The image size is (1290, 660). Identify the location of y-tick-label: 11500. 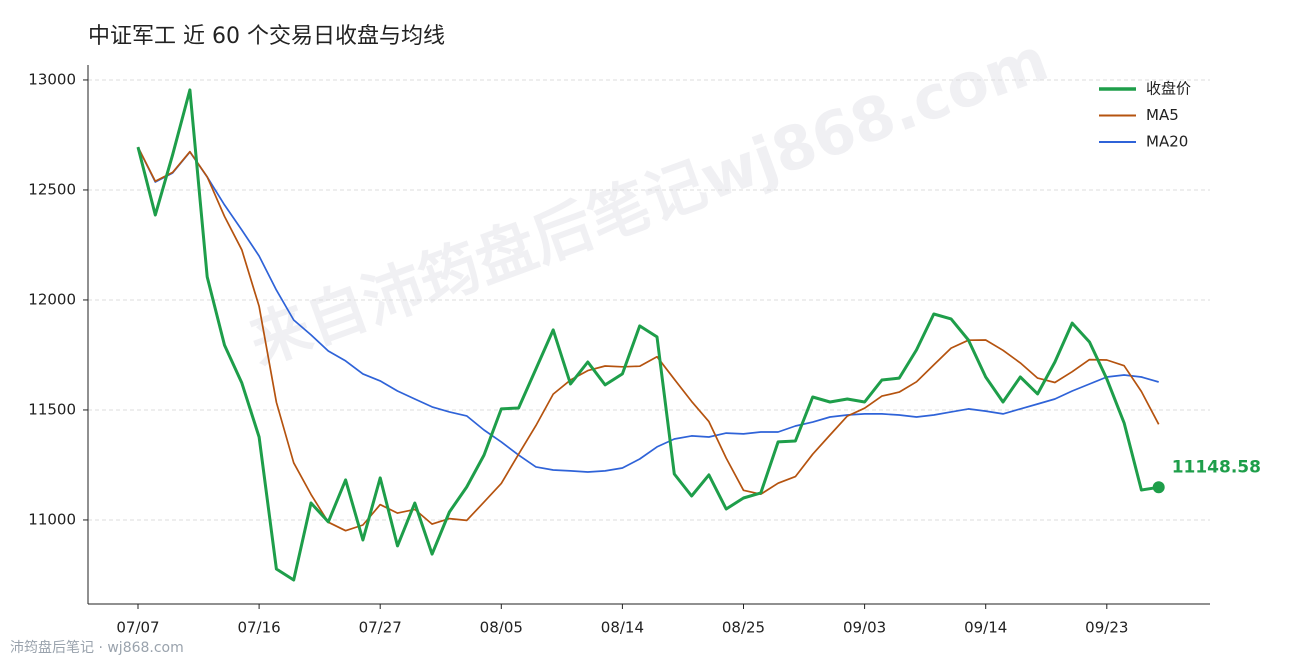
(52, 409).